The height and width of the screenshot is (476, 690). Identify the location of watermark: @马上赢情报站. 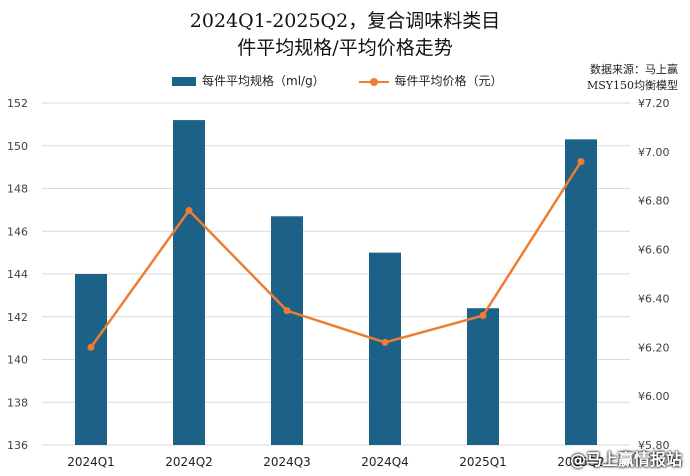
(625, 459).